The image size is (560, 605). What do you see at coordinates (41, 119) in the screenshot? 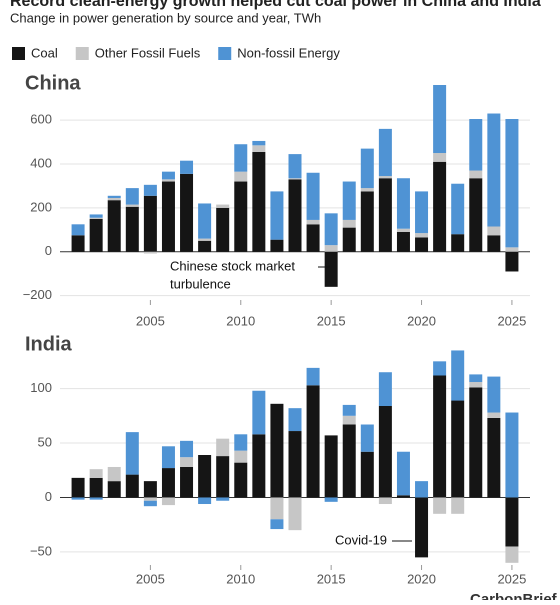
I see `y-tick-label: 600` at bounding box center [41, 119].